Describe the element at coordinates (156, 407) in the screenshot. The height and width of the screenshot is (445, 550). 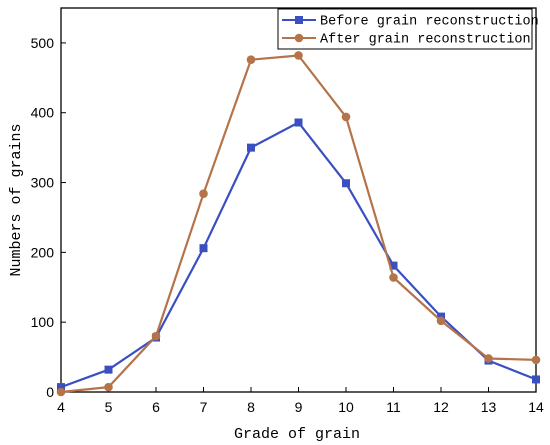
I see `x-tick-label: 6` at that location.